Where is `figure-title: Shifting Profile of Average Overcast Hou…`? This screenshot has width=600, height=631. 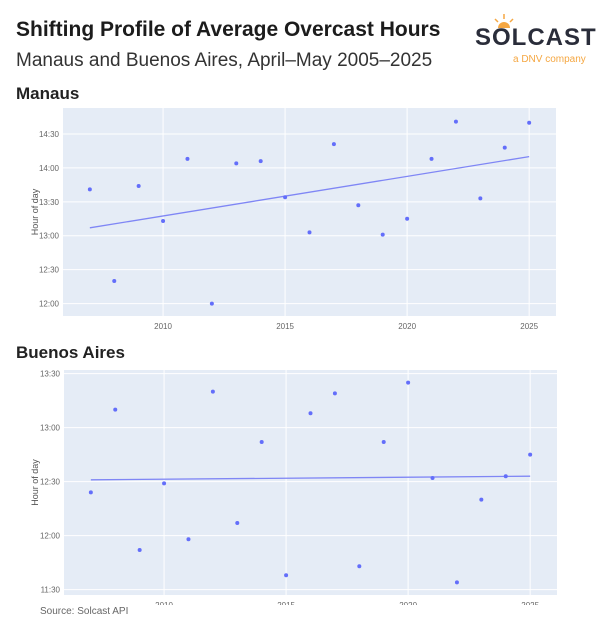
figure-title: Shifting Profile of Average Overcast Hou… is located at coordinates (228, 29).